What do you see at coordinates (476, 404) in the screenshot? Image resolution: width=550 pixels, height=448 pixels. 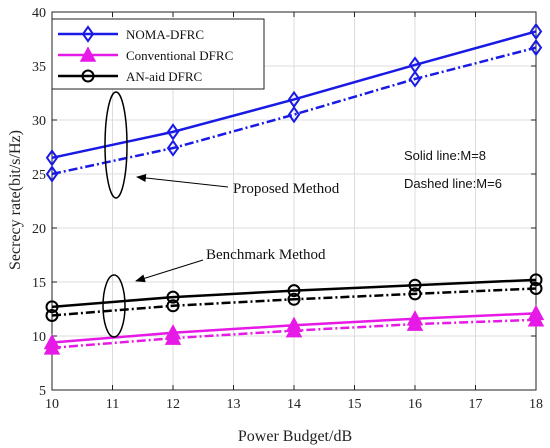 I see `x-tick-label: 17` at bounding box center [476, 404].